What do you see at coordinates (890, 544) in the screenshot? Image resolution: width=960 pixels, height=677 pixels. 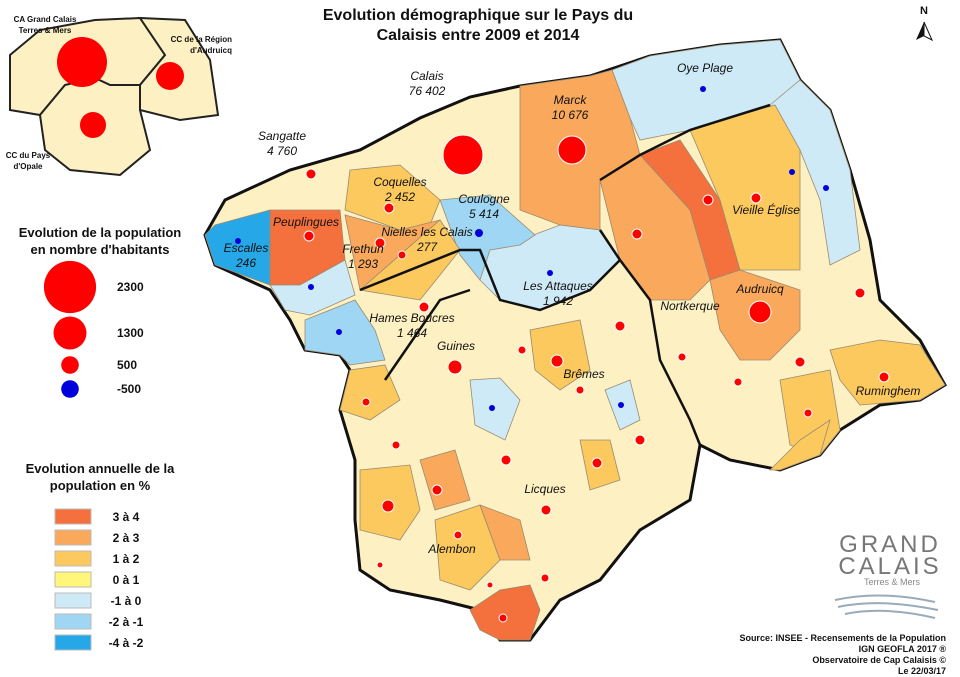 I see `logo-text: GRAND` at bounding box center [890, 544].